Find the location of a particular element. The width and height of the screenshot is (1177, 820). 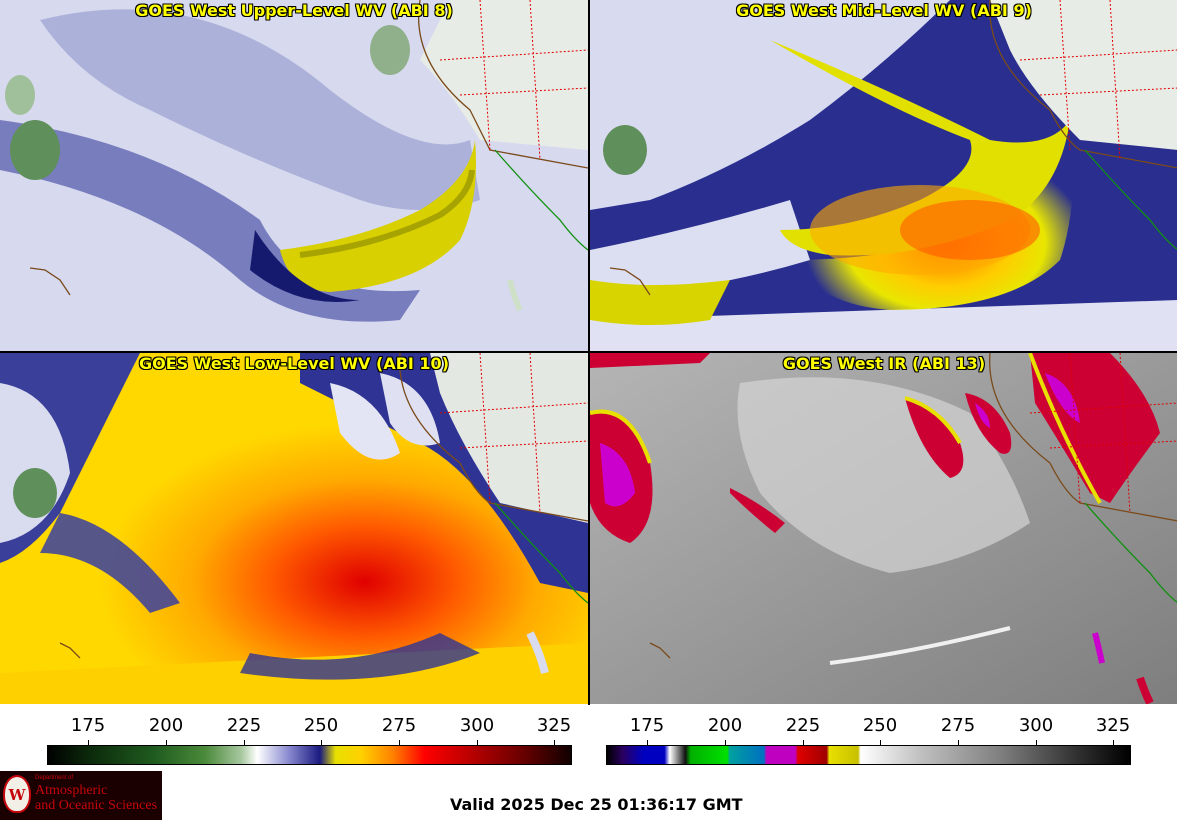

panel-title: GOES West IR (ABI 13) is located at coordinates (884, 363).